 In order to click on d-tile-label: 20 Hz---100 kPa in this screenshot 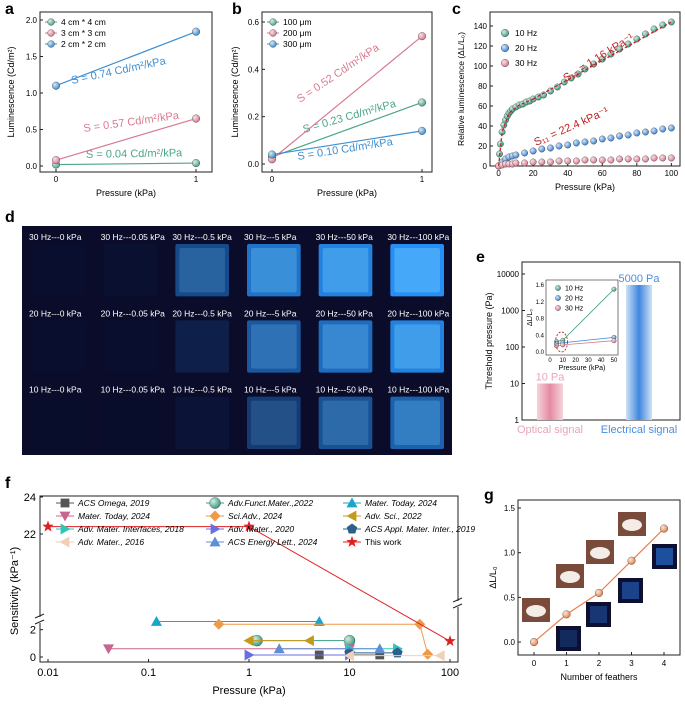, I will do `click(418, 313)`.